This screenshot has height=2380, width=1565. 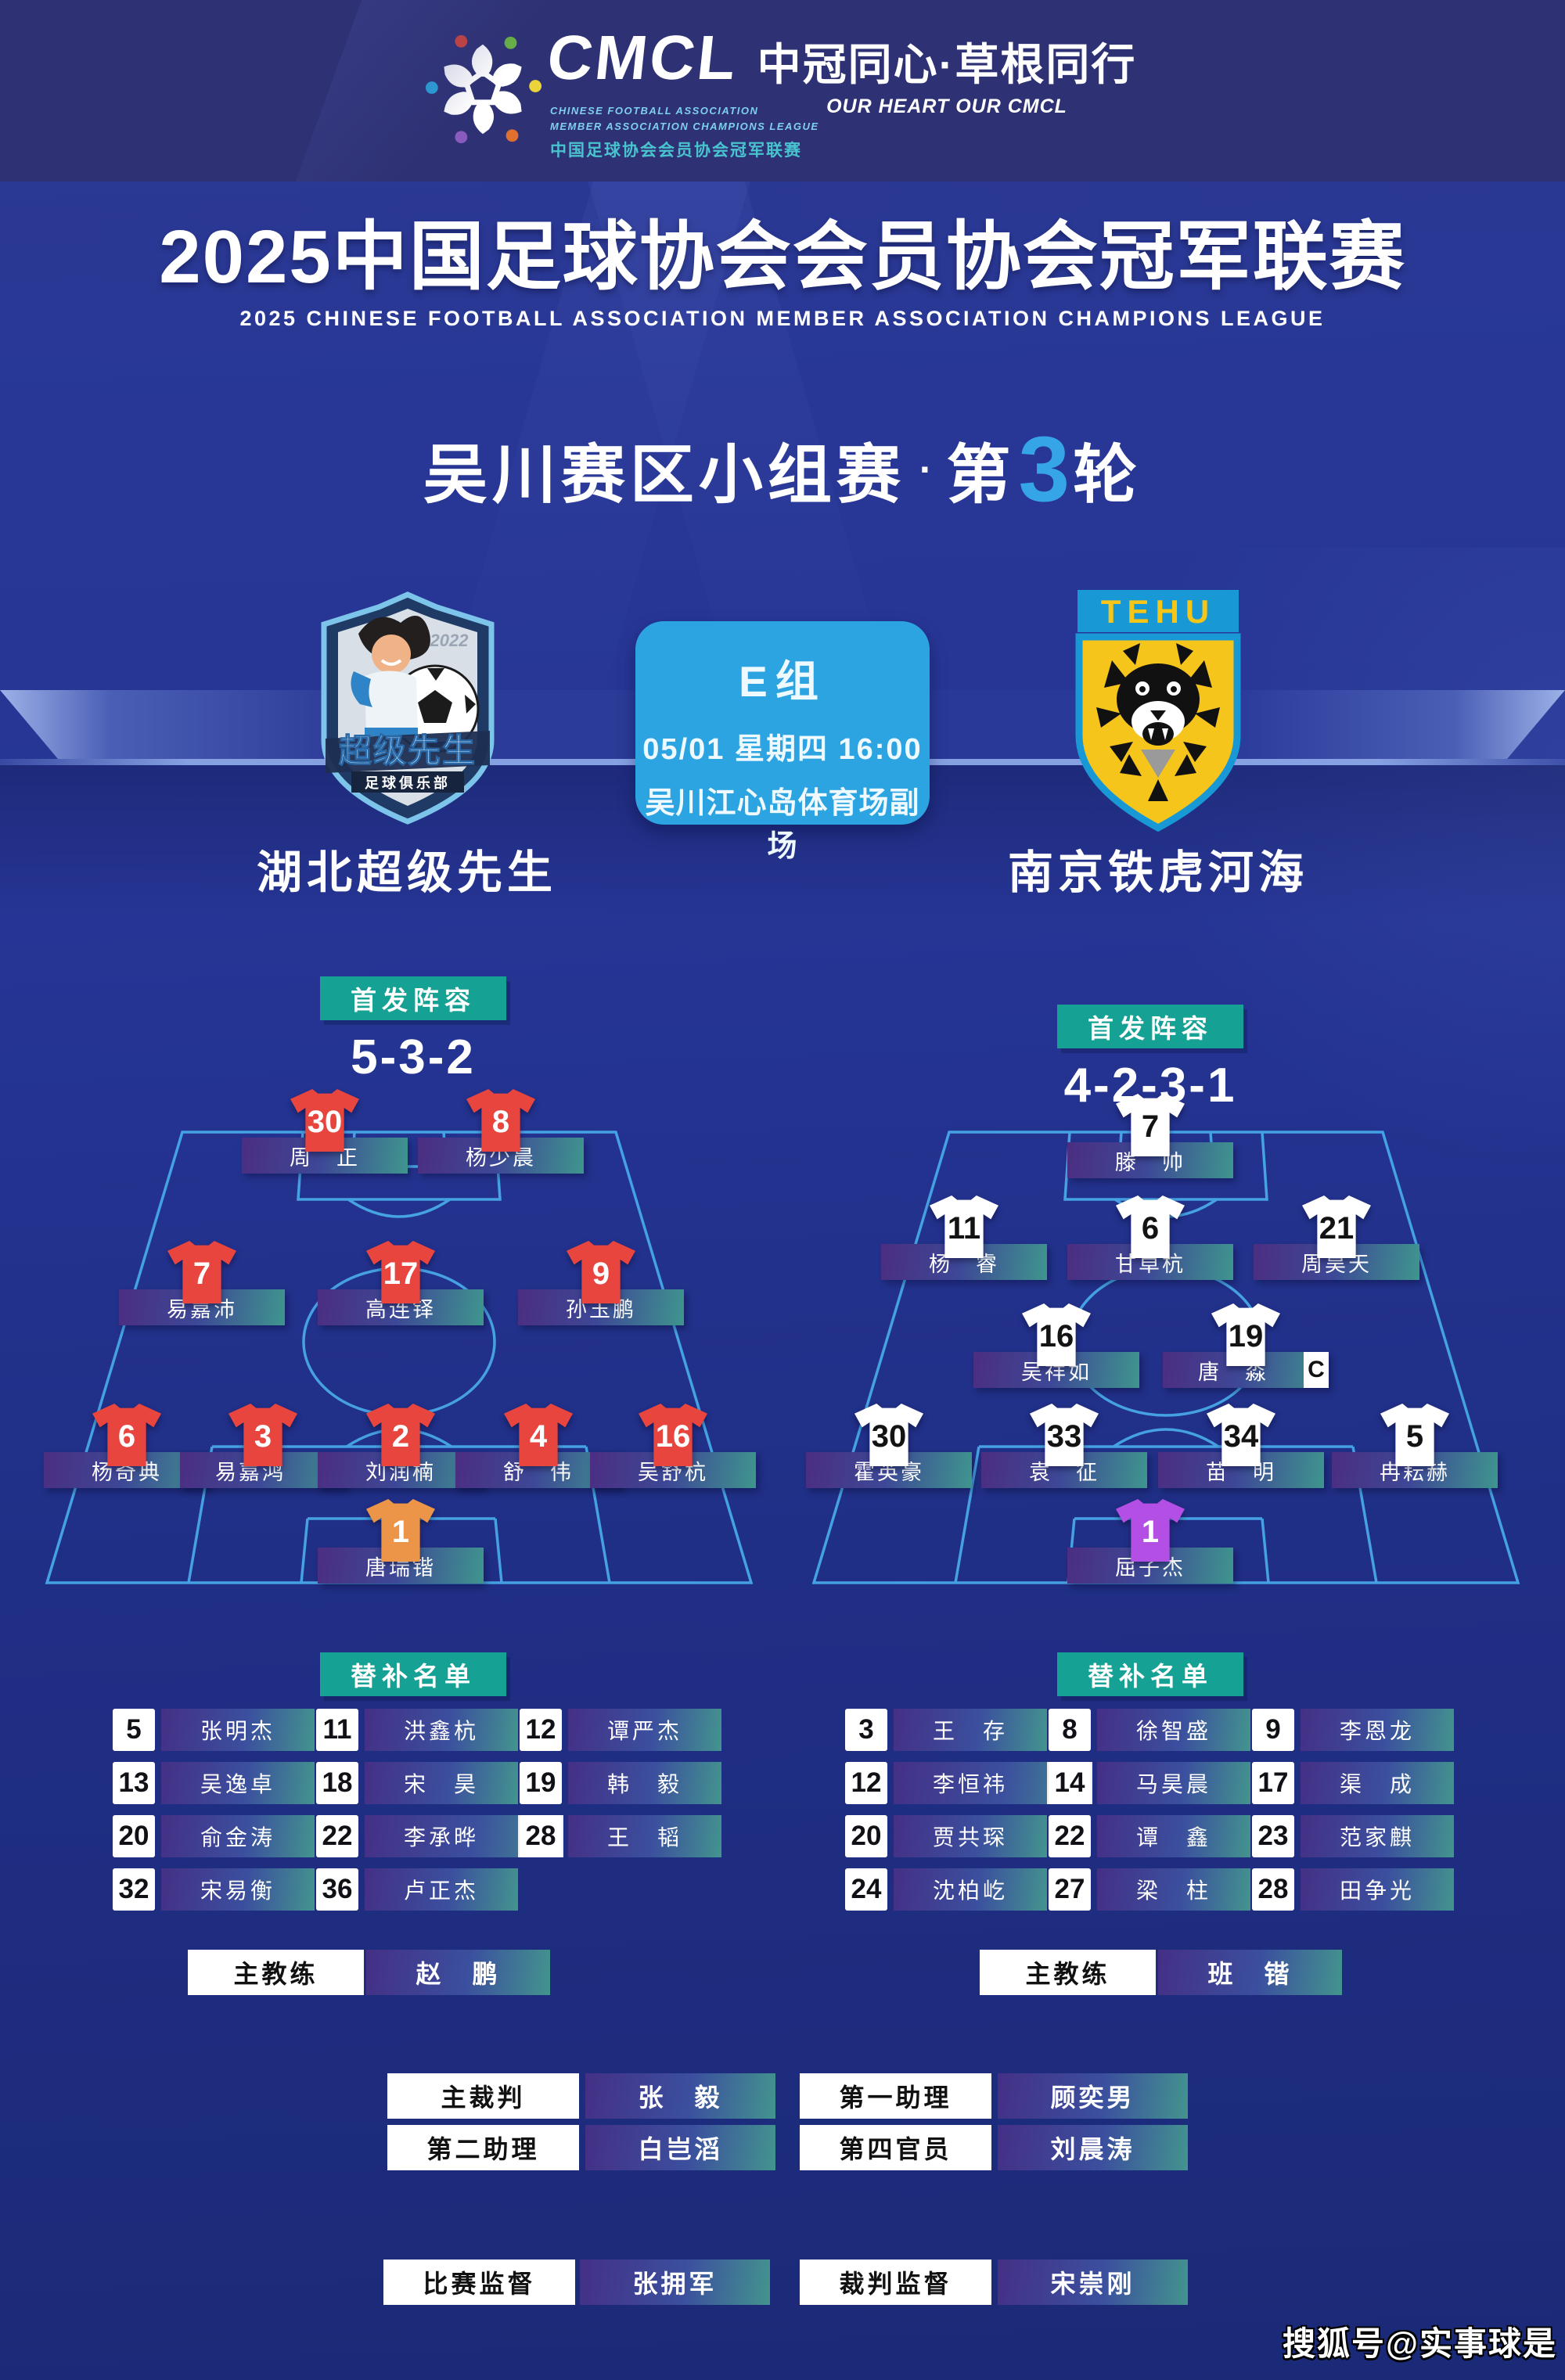 What do you see at coordinates (620, 1730) in the screenshot?
I see `sub-row: 12 谭严杰` at bounding box center [620, 1730].